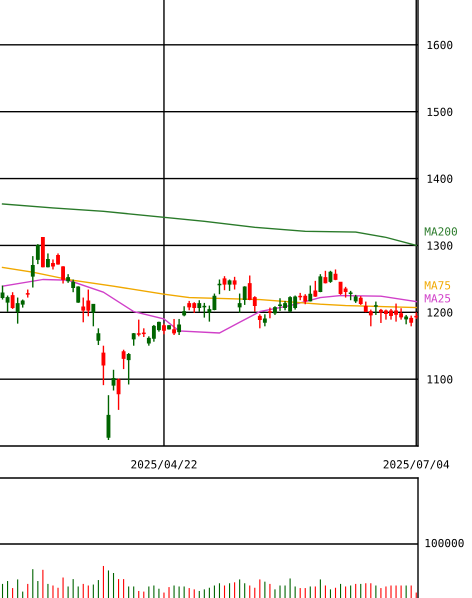 The image size is (472, 598). I want to click on y-tick-label: 1500, so click(440, 112).